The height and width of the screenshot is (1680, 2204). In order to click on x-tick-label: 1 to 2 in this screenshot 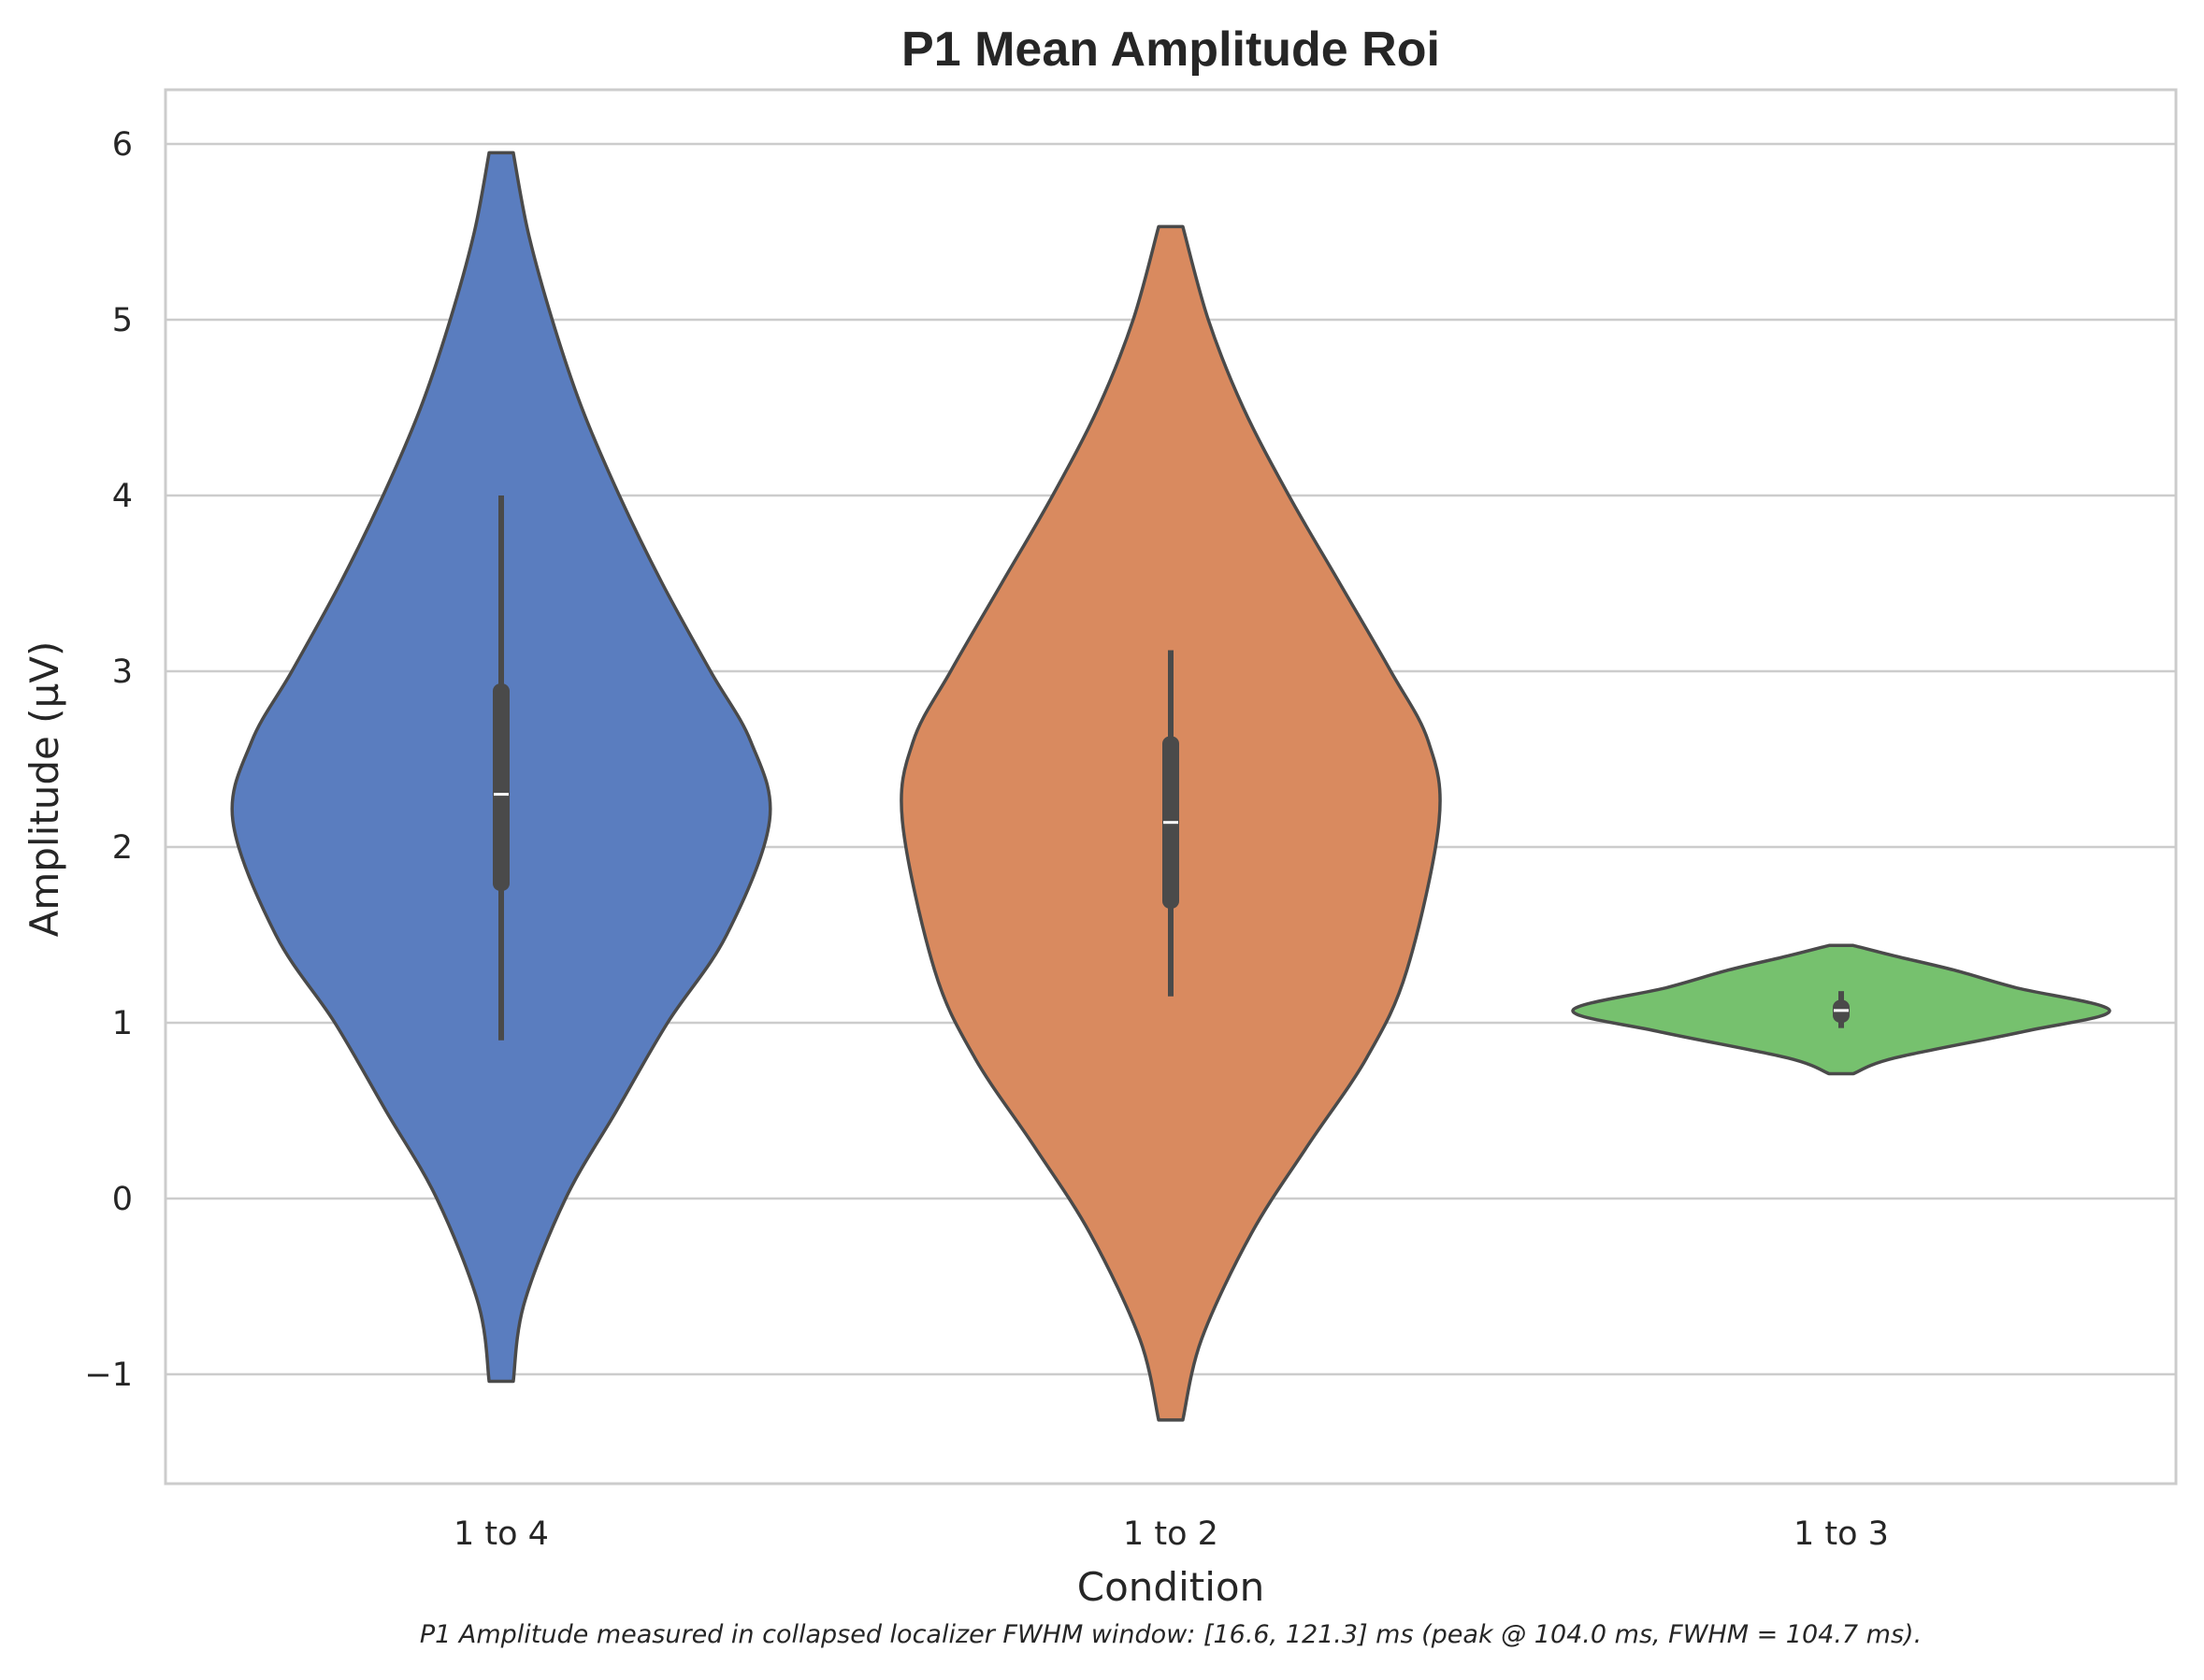, I will do `click(1170, 1534)`.